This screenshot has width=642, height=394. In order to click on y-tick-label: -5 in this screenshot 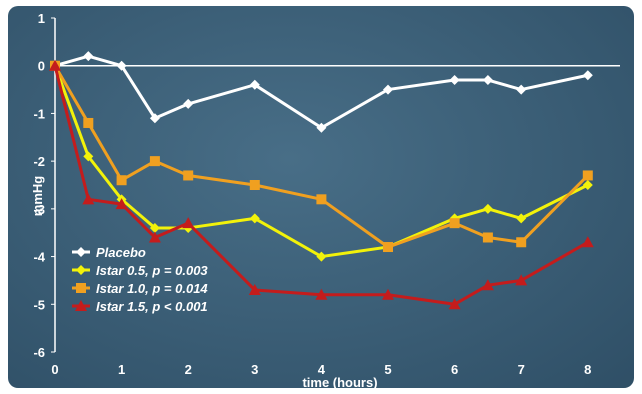, I will do `click(39, 304)`.